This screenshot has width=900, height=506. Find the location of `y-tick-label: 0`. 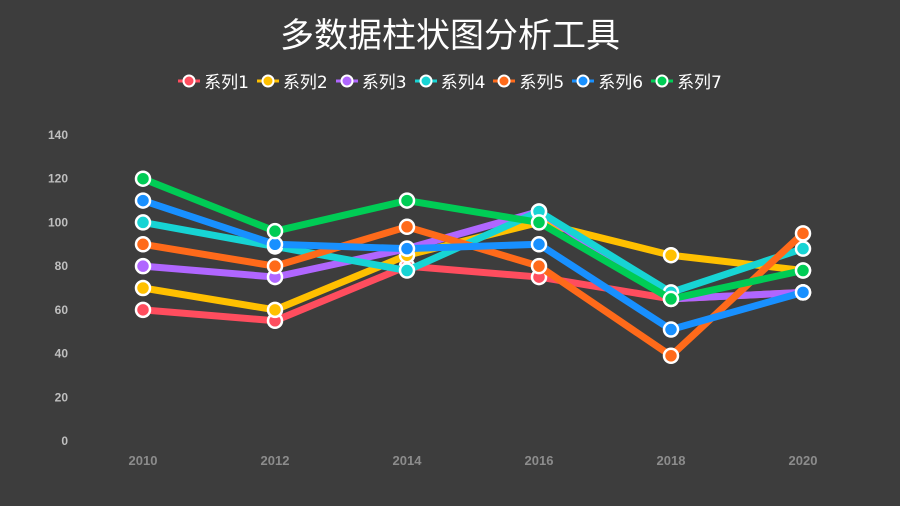

y-tick-label: 0 is located at coordinates (64, 441).